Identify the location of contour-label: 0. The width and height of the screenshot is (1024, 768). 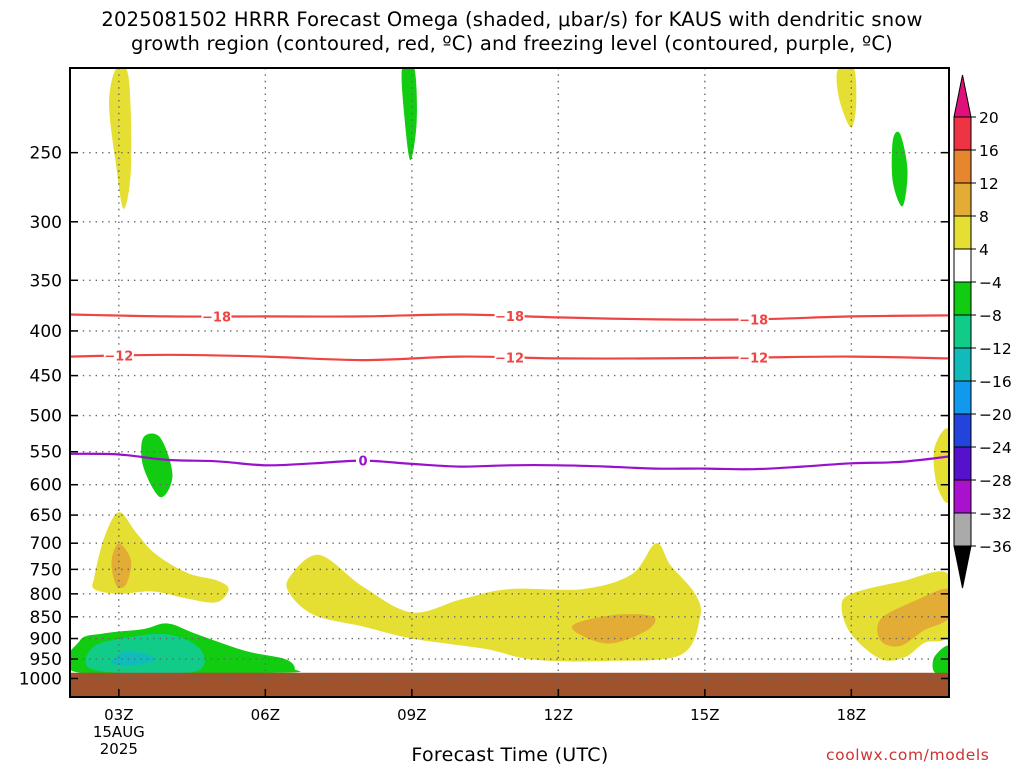
(362, 462).